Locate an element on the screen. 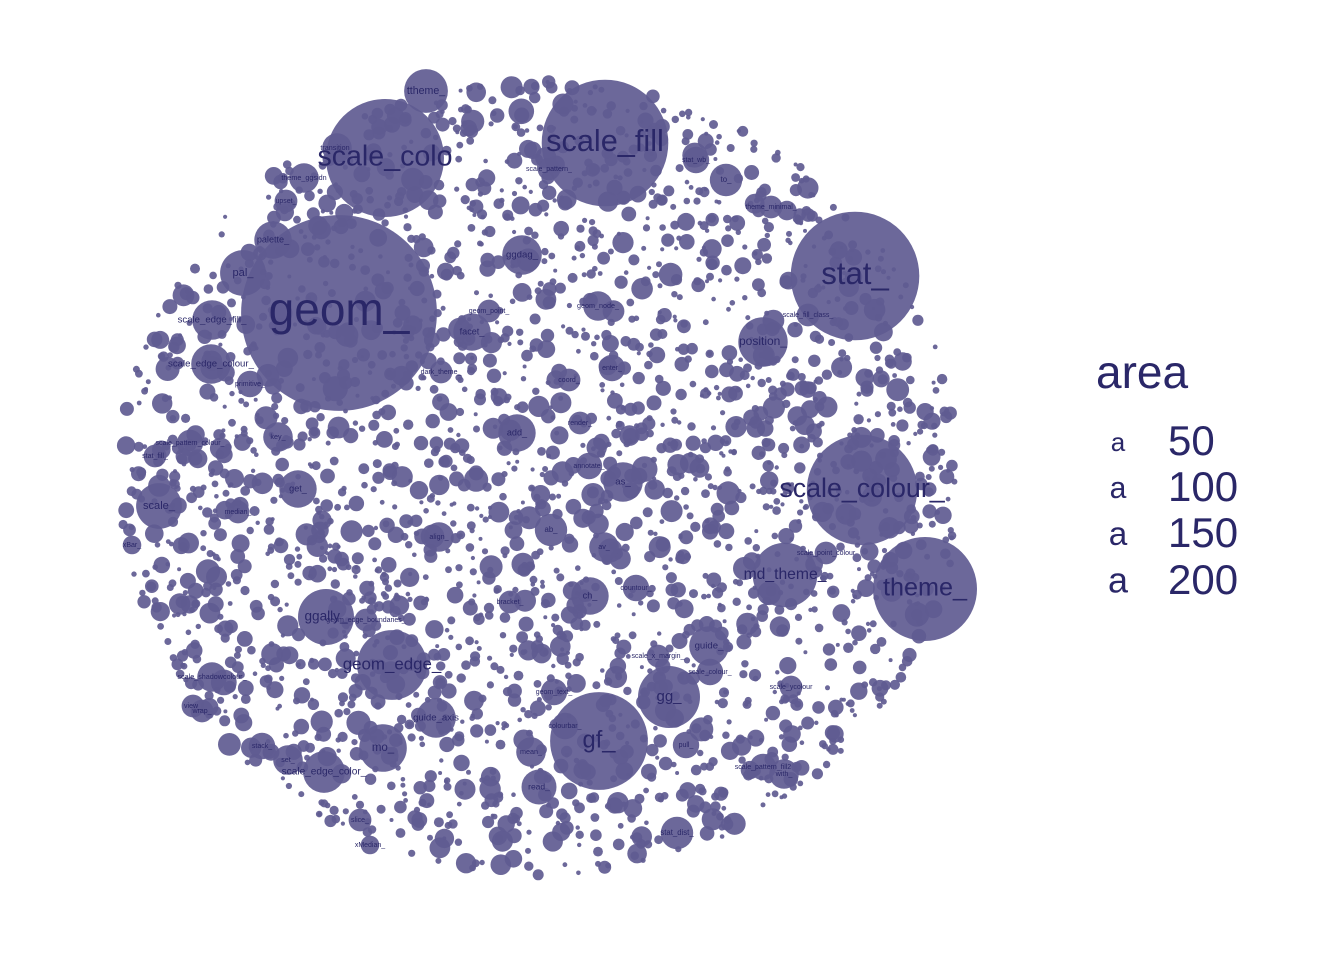 This screenshot has height=960, width=1344. bubble-guide is located at coordinates (709, 646).